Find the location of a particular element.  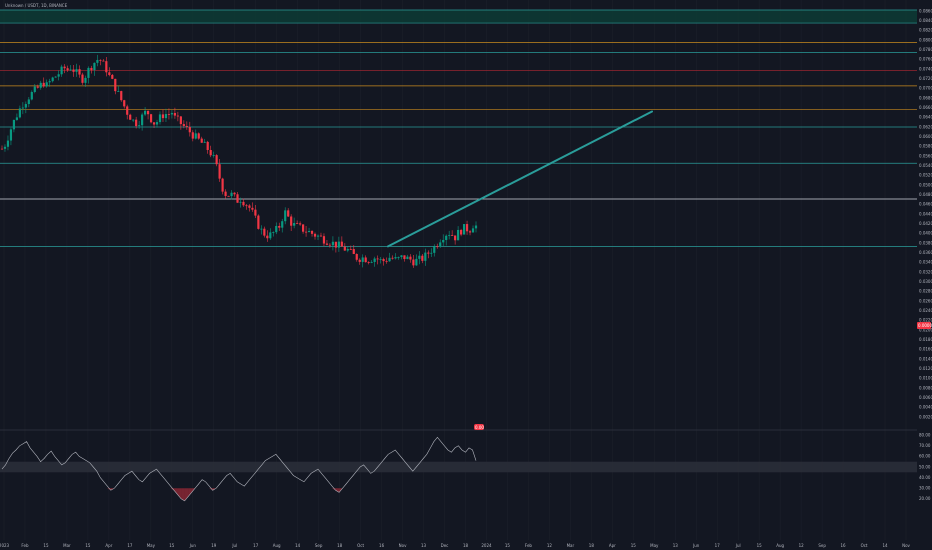

indicator-badge: 0.00 is located at coordinates (479, 427).